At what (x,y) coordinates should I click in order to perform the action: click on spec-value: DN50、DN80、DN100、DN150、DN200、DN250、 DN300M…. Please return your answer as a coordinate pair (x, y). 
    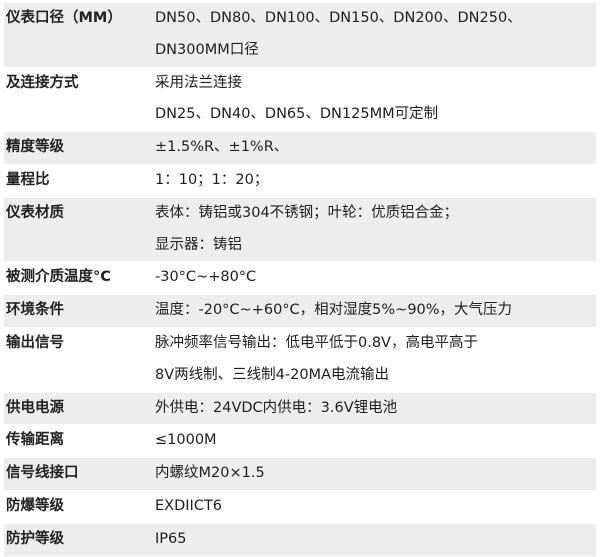
    Looking at the image, I should click on (375, 35).